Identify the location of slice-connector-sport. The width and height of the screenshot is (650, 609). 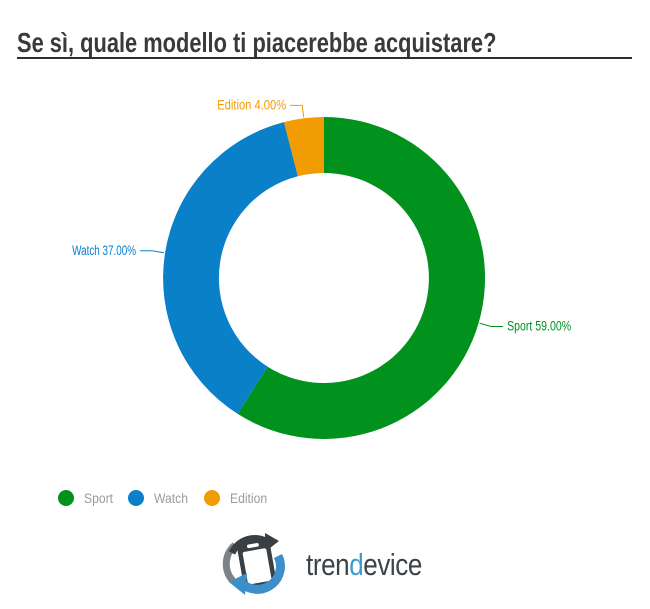
(491, 324).